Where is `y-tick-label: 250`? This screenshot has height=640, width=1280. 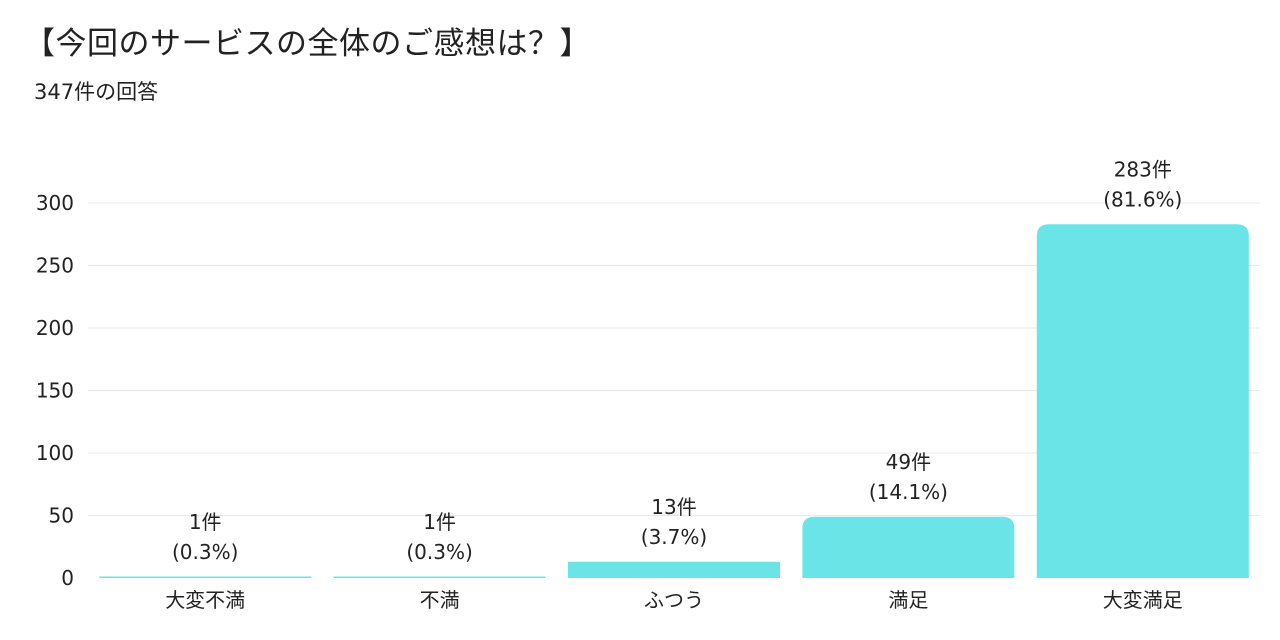
y-tick-label: 250 is located at coordinates (55, 266).